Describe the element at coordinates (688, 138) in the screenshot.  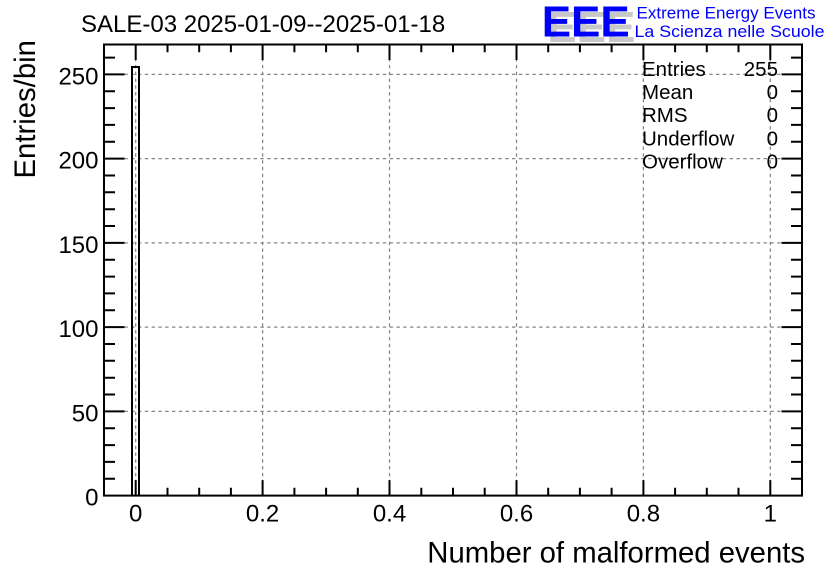
I see `svg-text: Underflow` at that location.